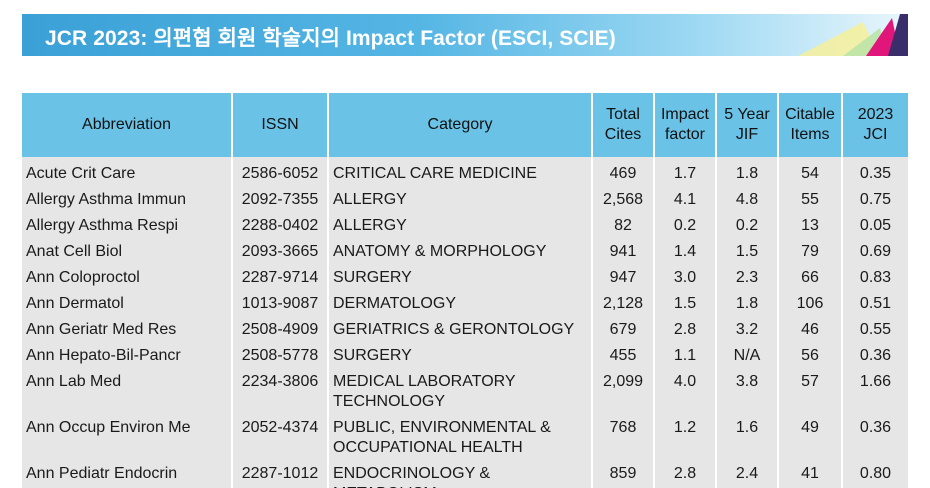  Describe the element at coordinates (623, 253) in the screenshot. I see `total-cites-cell: 941` at that location.